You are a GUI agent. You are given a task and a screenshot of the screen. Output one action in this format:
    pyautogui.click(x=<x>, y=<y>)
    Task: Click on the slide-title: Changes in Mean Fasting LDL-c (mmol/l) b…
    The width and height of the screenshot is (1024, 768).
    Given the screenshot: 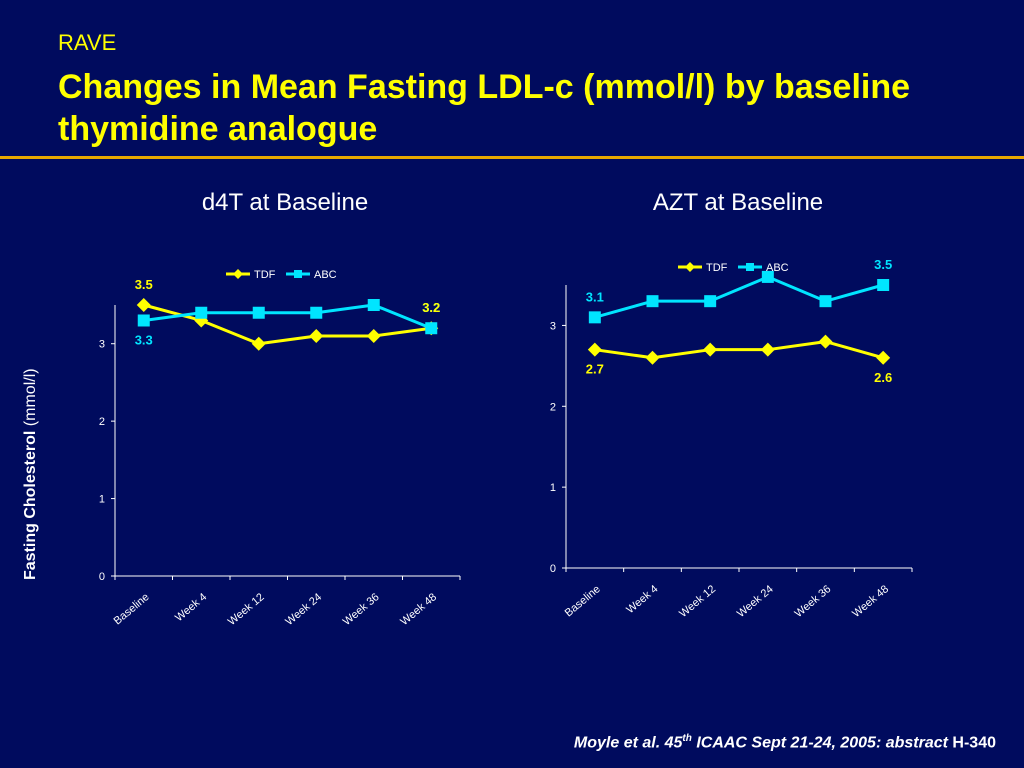 What is the action you would take?
    pyautogui.click(x=484, y=108)
    